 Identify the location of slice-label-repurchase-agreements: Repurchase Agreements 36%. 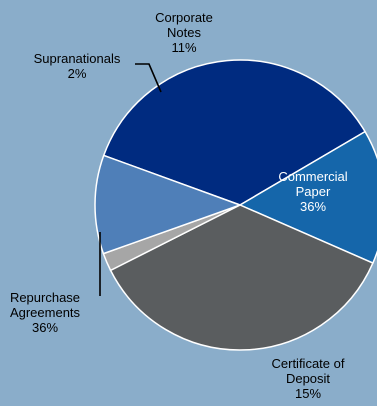
(45, 312).